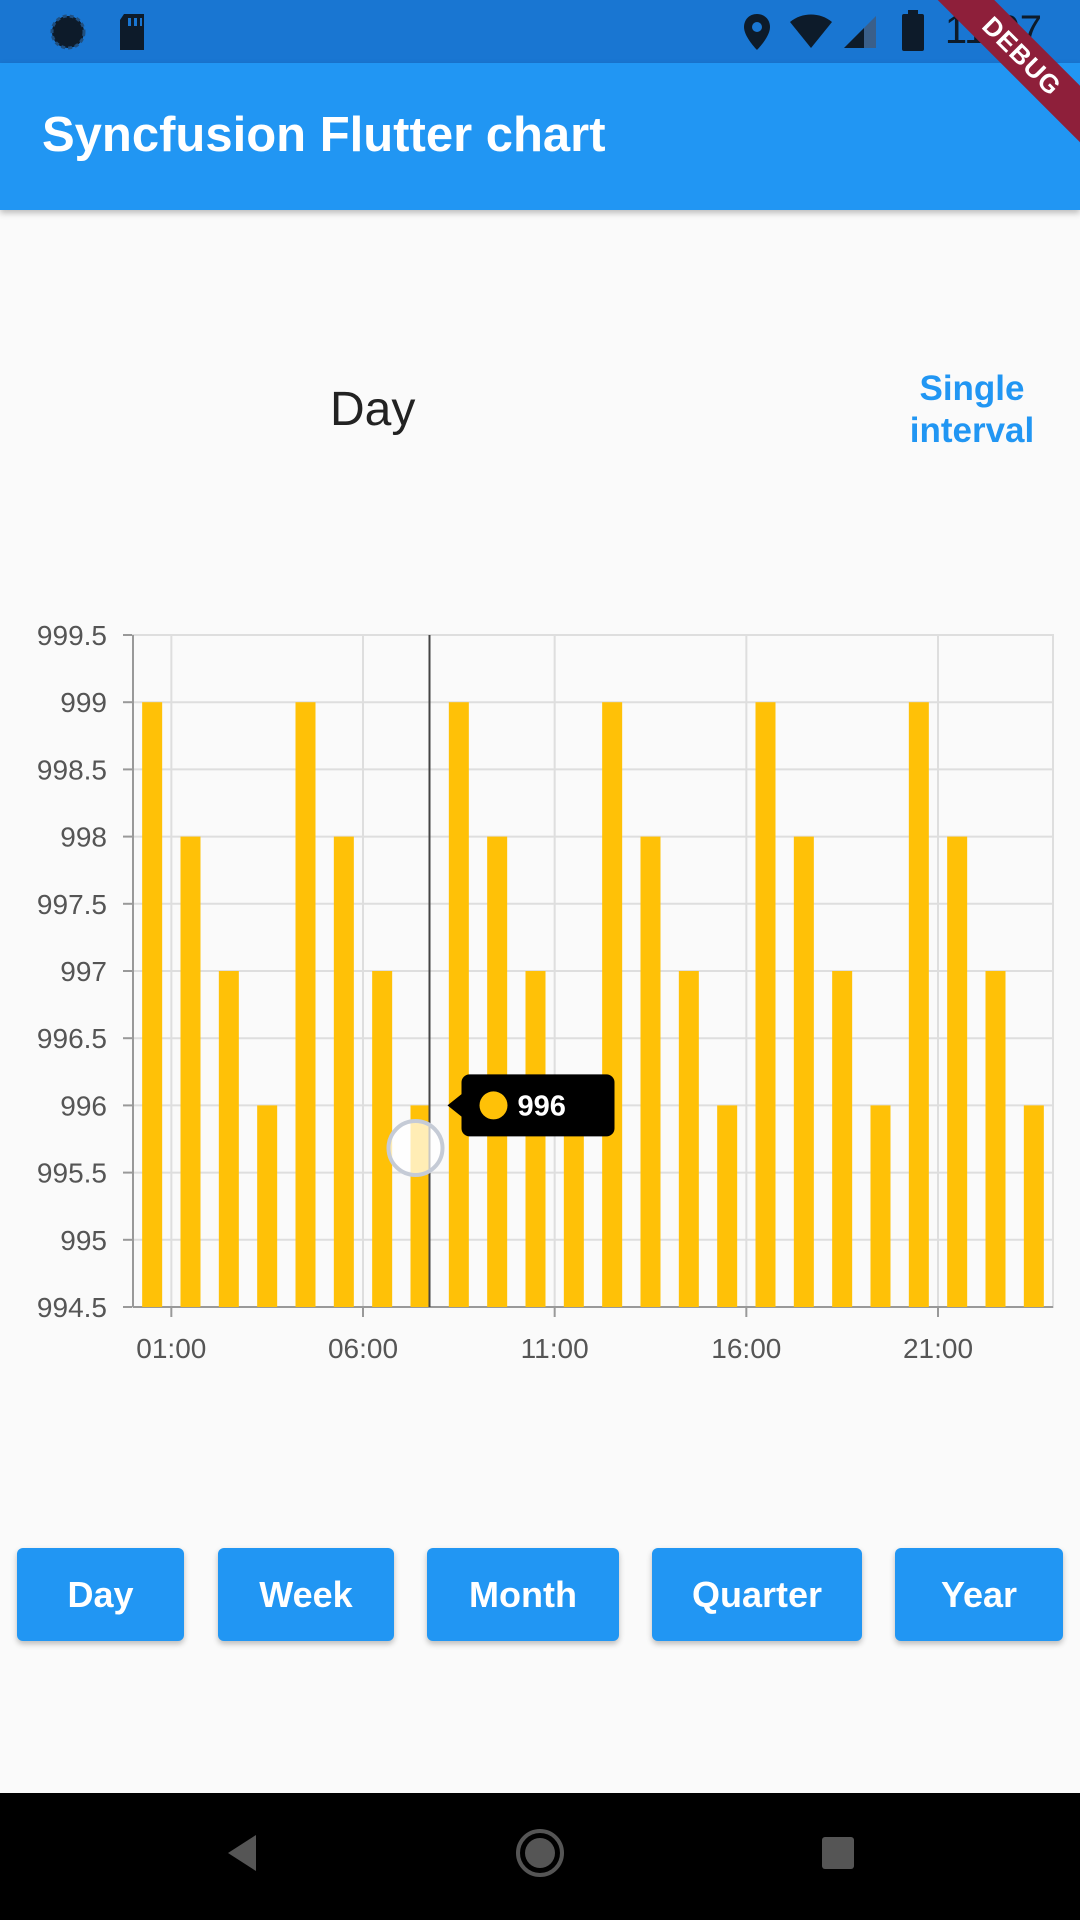  What do you see at coordinates (324, 135) in the screenshot?
I see `app-title: Syncfusion Flutter chart` at bounding box center [324, 135].